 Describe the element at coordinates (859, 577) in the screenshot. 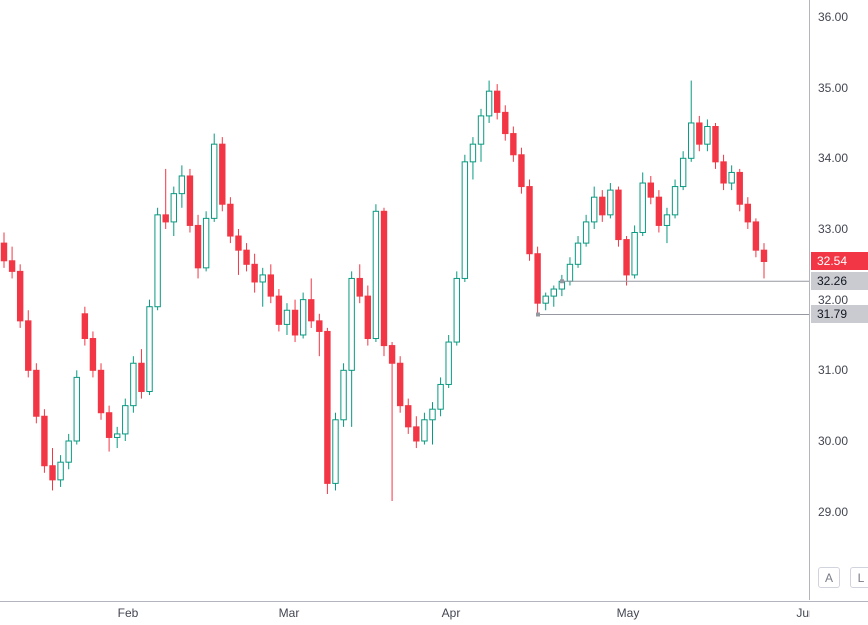

I see `log-scale-button: L` at that location.